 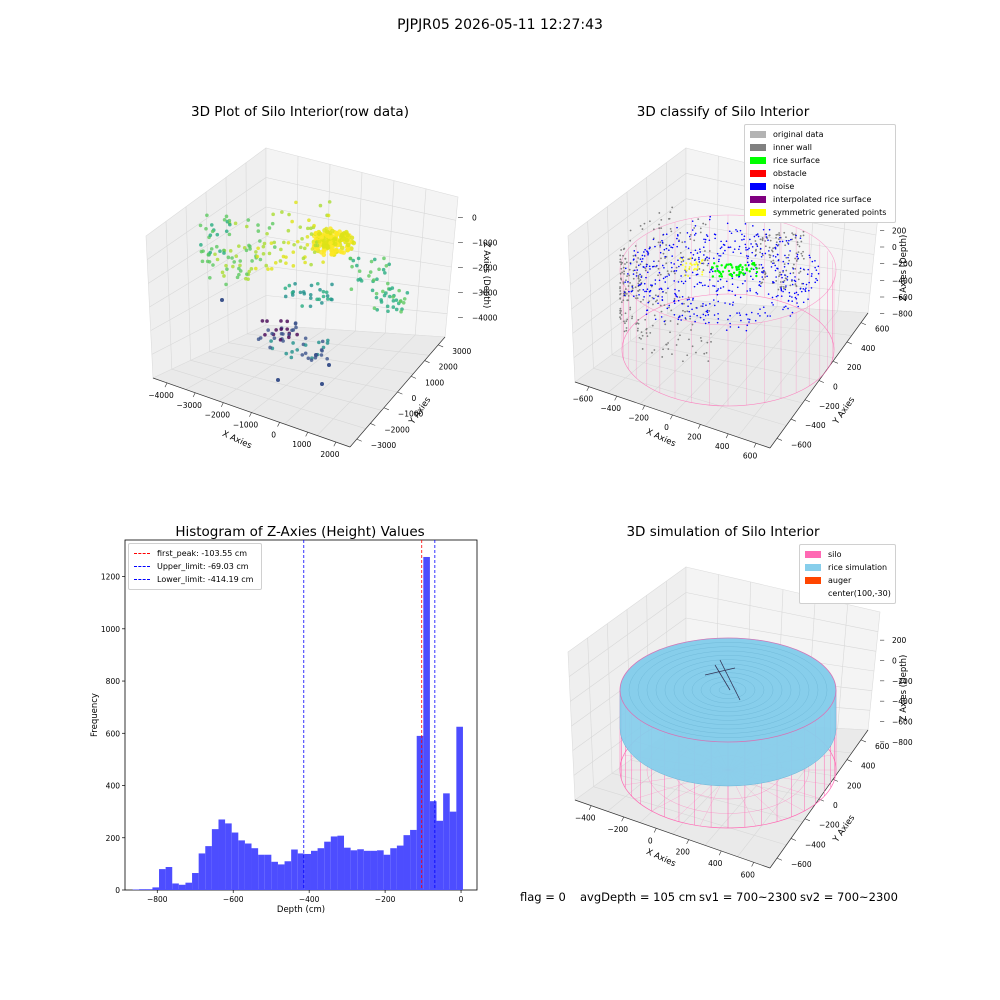 What do you see at coordinates (237, 440) in the screenshot?
I see `plot1-x-axis-label: X Axies` at bounding box center [237, 440].